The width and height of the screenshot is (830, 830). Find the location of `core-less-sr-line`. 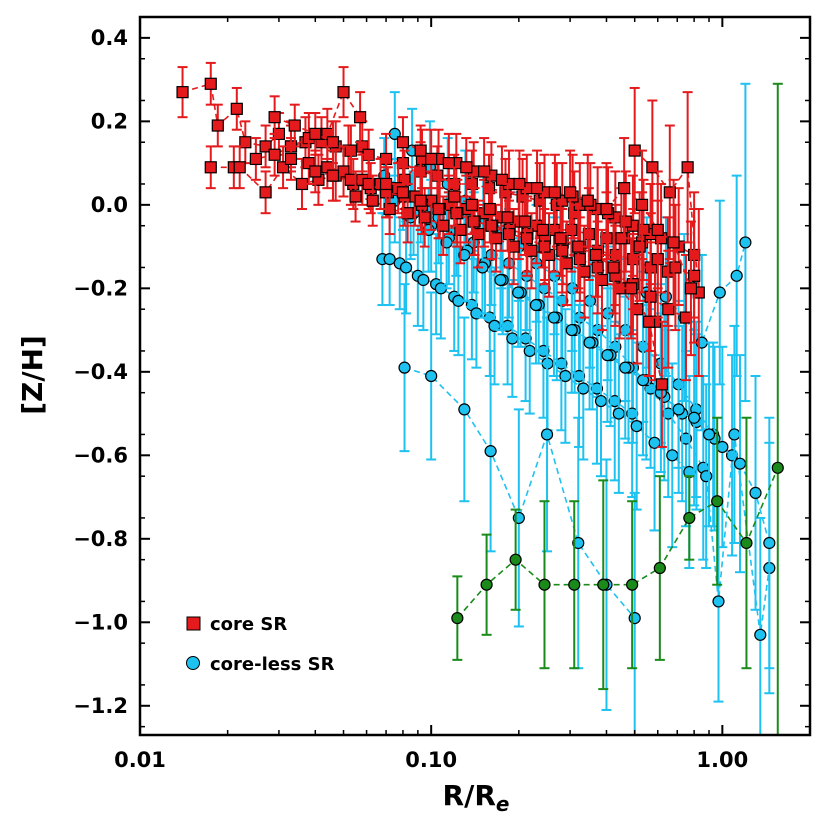

core-less-sr-line is located at coordinates (538, 307).